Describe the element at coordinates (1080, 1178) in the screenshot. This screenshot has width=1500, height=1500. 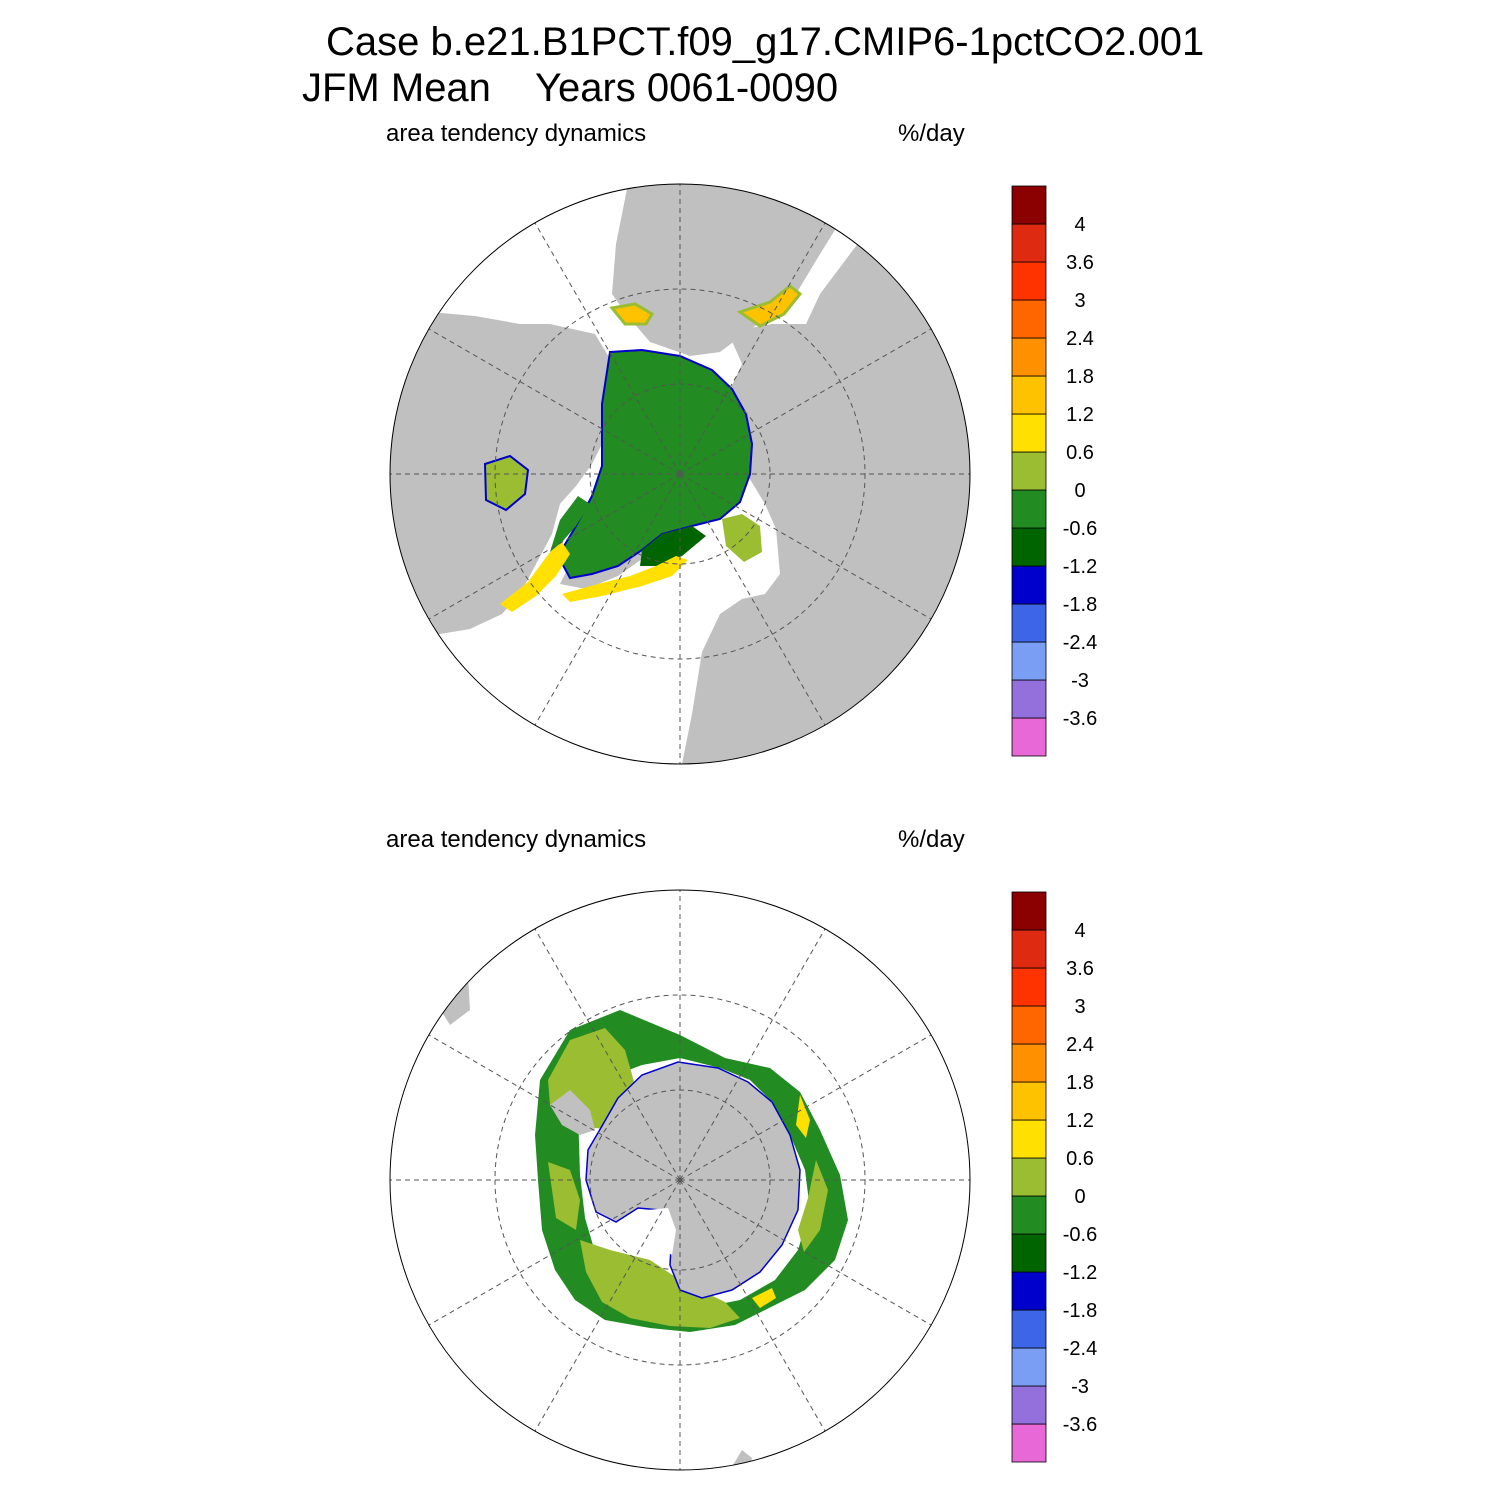
I see `south-colorbar-labels: -3.6 -3 -2.4 -1.8 -1.2 -0.6 0 0.6 1.2 1.8 2.4 3 3.6 4` at that location.